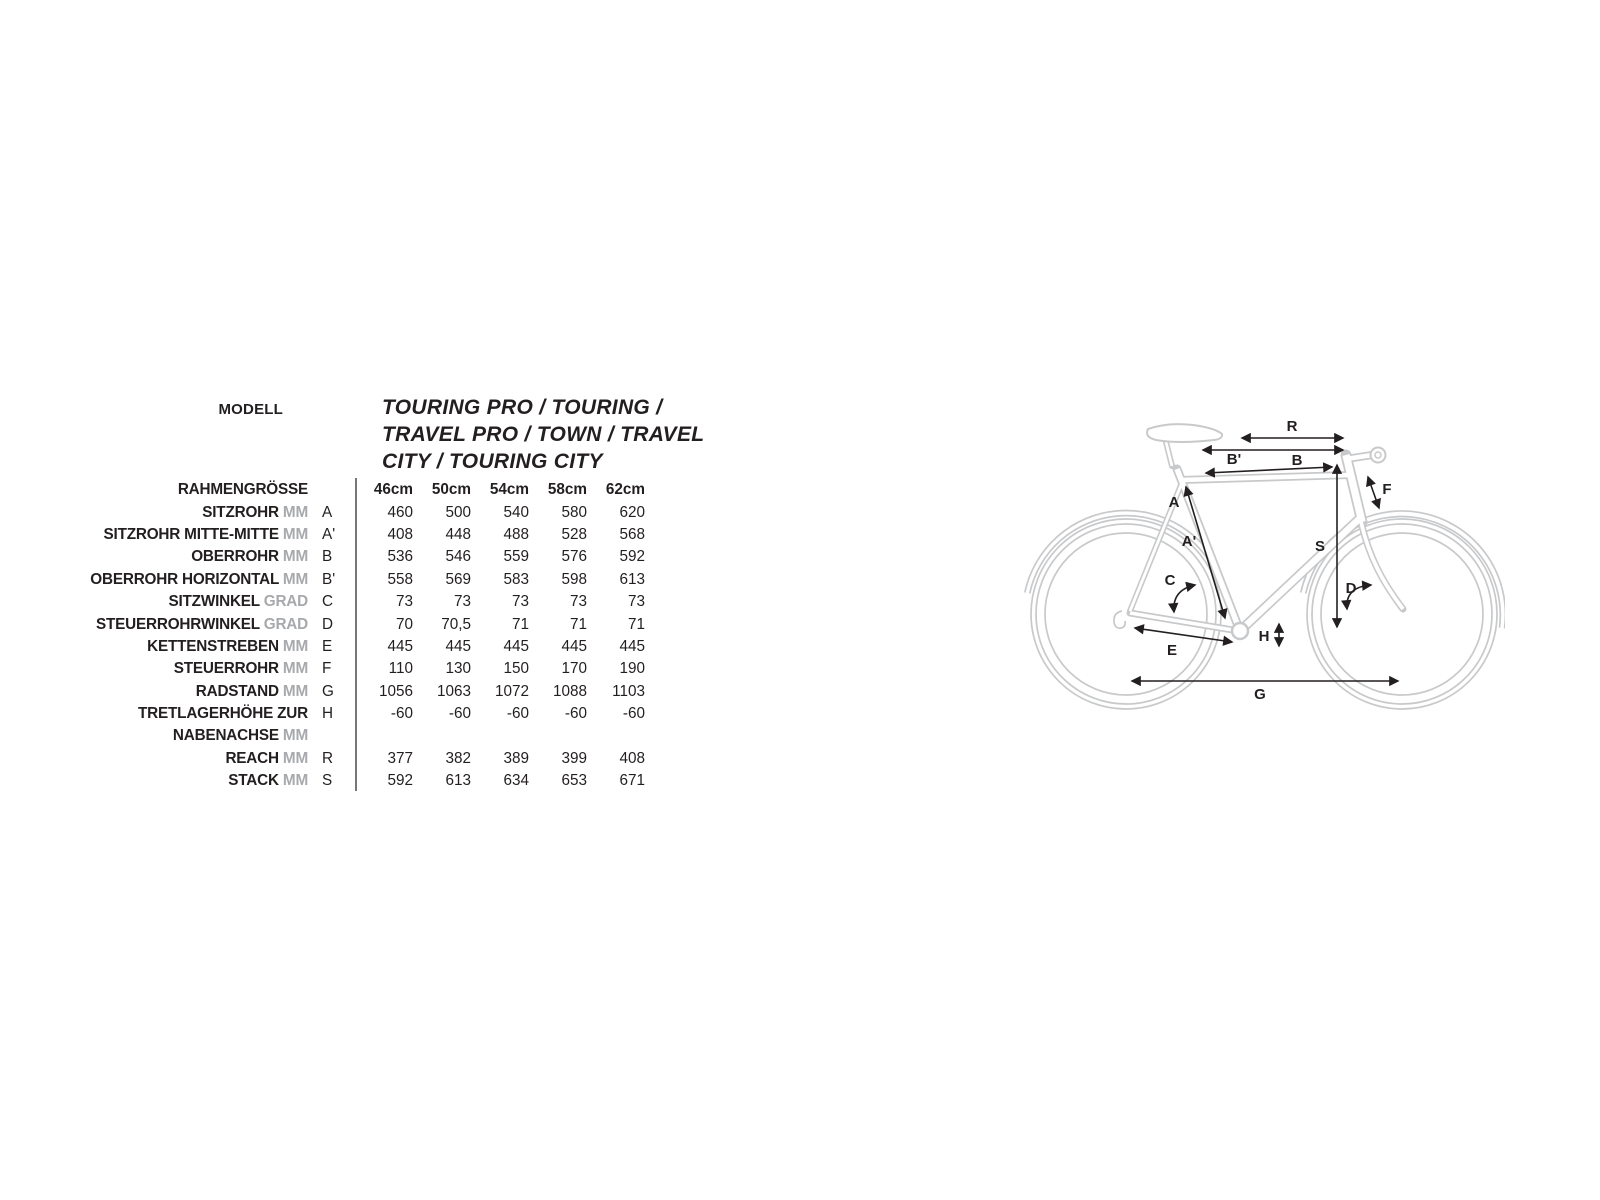 This screenshot has width=1600, height=1200. I want to click on dim-arrow-a, so click(1205, 552).